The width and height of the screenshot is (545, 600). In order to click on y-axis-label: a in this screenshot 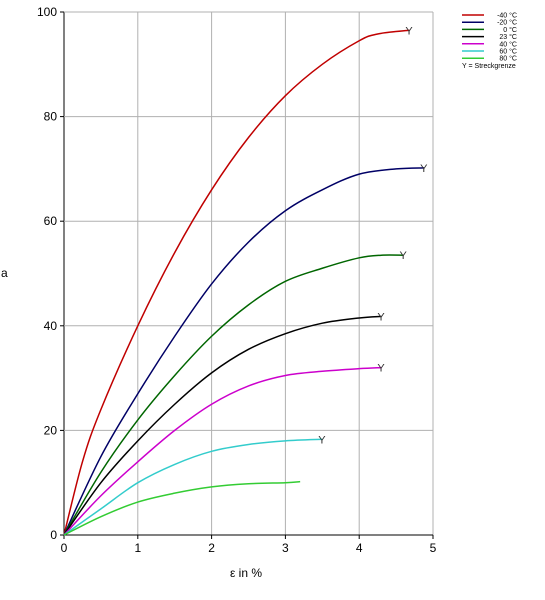, I will do `click(4, 273)`.